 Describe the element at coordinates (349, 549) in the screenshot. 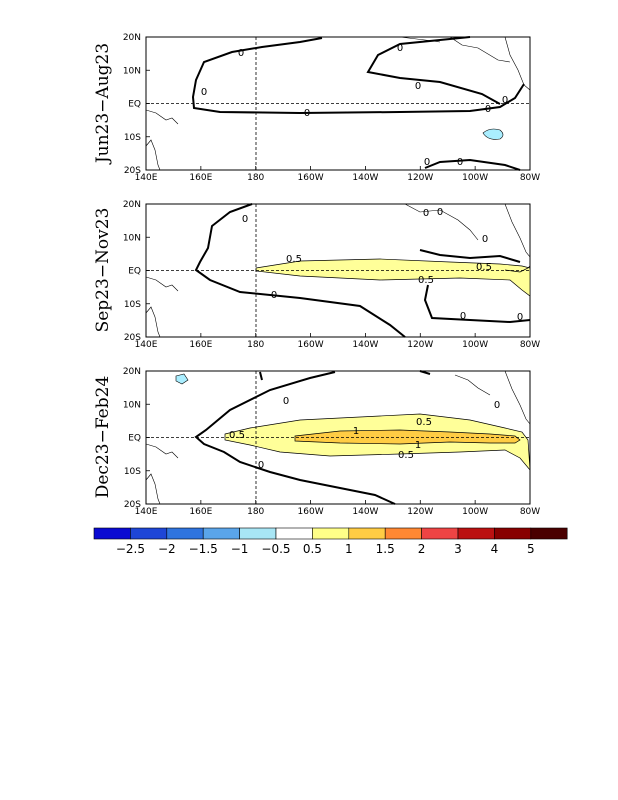

I see `colorbar-label: 1` at that location.